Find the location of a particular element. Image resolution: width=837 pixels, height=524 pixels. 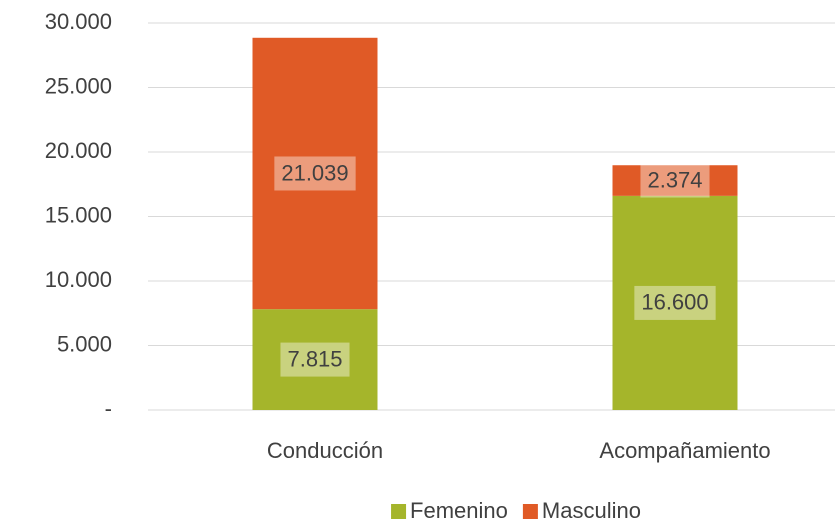

y-tick-label: 20.000 is located at coordinates (78, 150).